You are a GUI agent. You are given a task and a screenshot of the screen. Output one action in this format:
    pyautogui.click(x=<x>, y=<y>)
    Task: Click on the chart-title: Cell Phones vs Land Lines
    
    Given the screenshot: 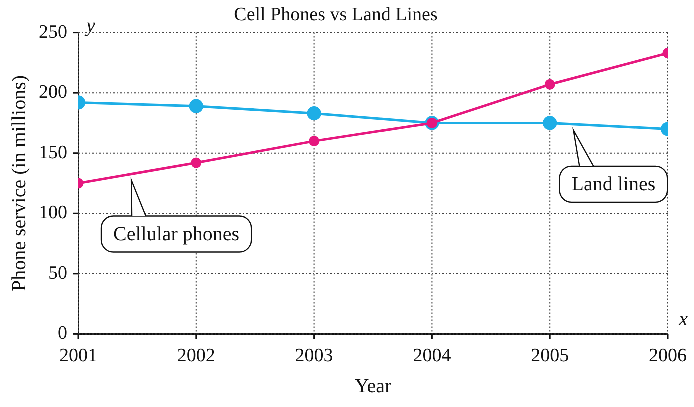 What is the action you would take?
    pyautogui.click(x=336, y=15)
    